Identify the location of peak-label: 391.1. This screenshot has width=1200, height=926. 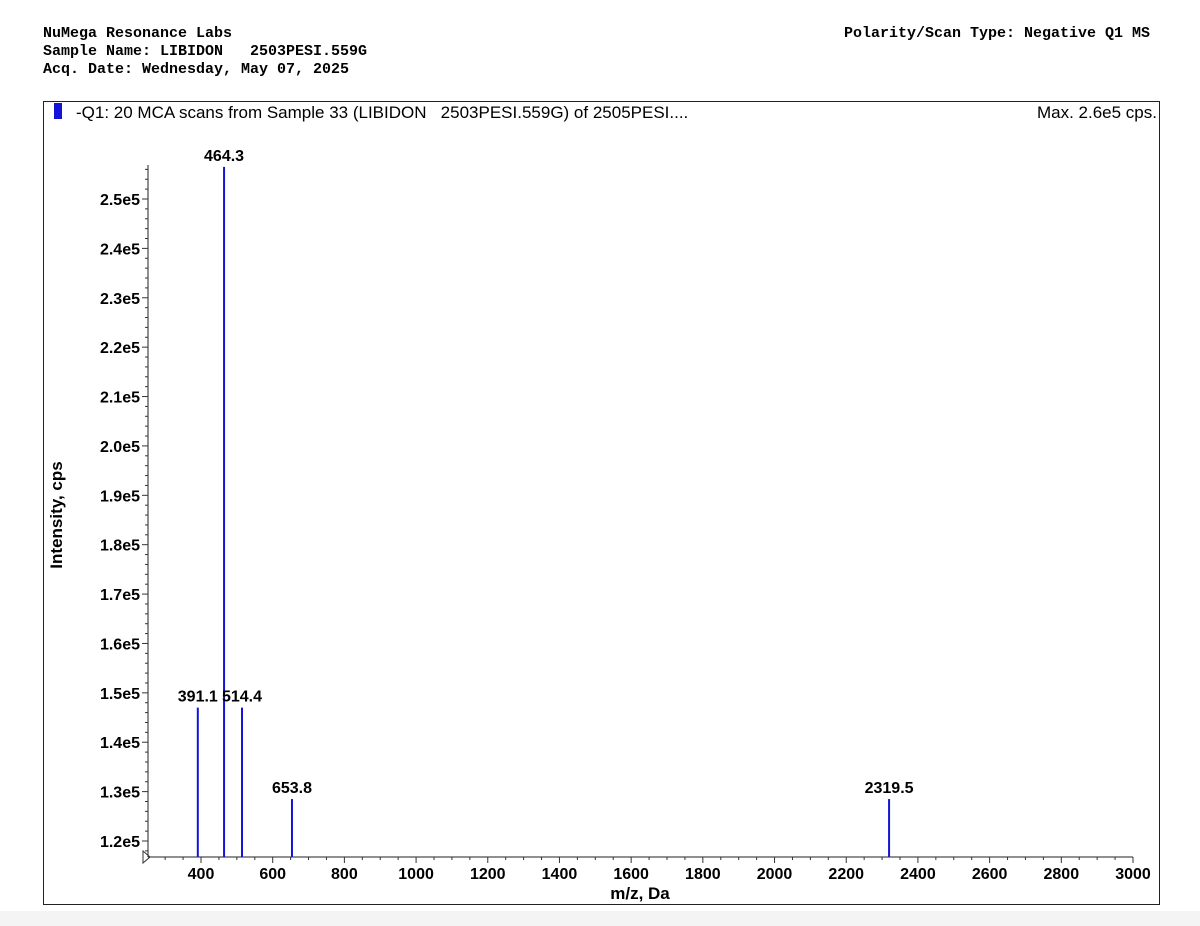
(198, 697).